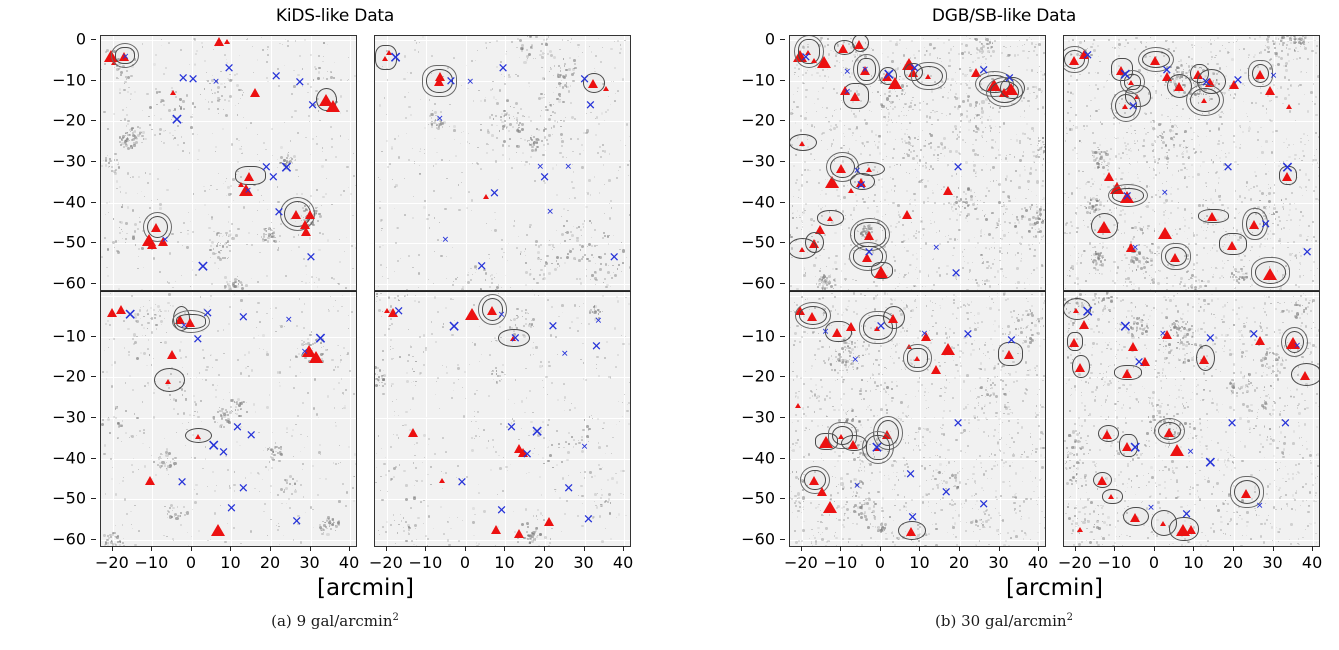 This screenshot has width=1339, height=650. What do you see at coordinates (502, 163) in the screenshot?
I see `panel-a-top-right: ✕ ✕ ✕ ✕ ✕ ✕ ✕ ✕ ✕ ✕ ✕ ✕ ✕ ✕ ✕` at bounding box center [502, 163].